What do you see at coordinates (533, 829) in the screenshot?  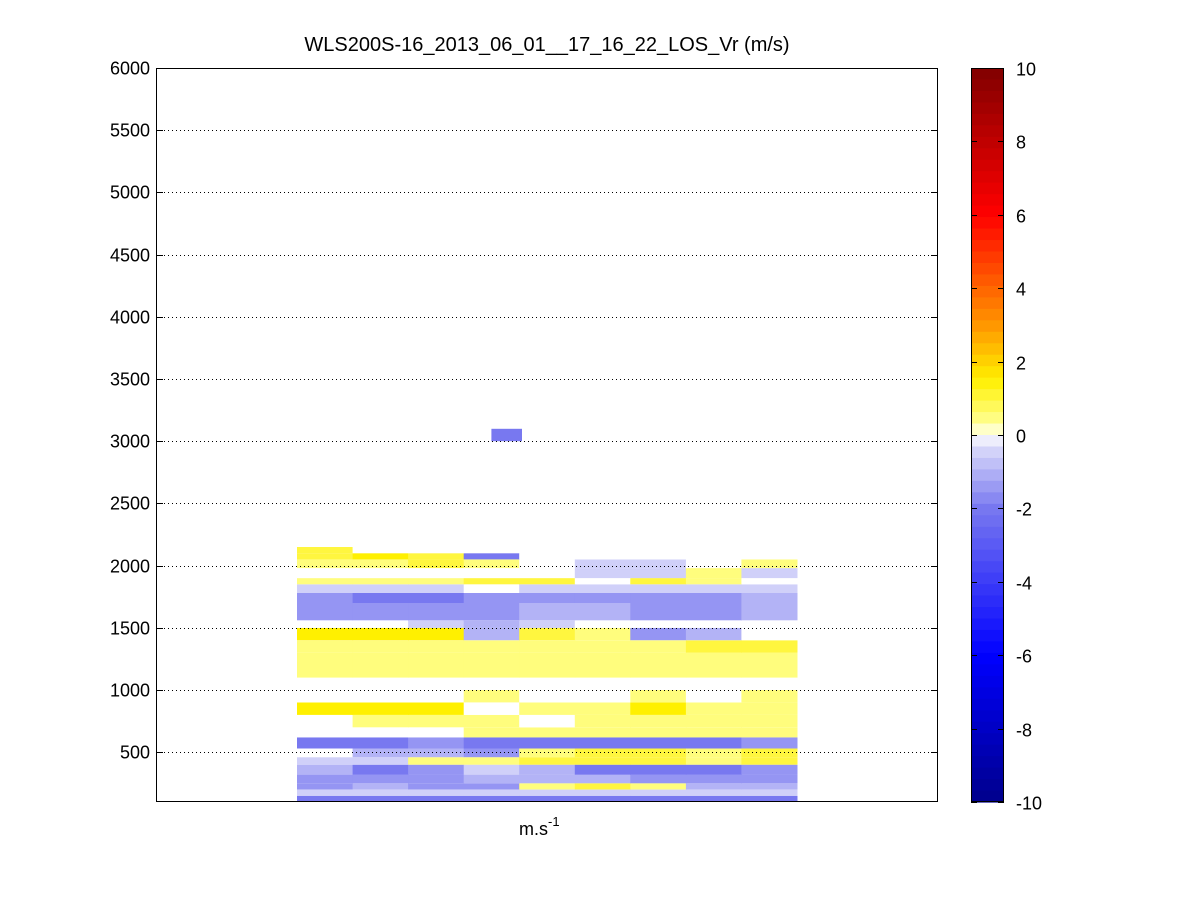 I see `x-axis-label-base: m.s` at bounding box center [533, 829].